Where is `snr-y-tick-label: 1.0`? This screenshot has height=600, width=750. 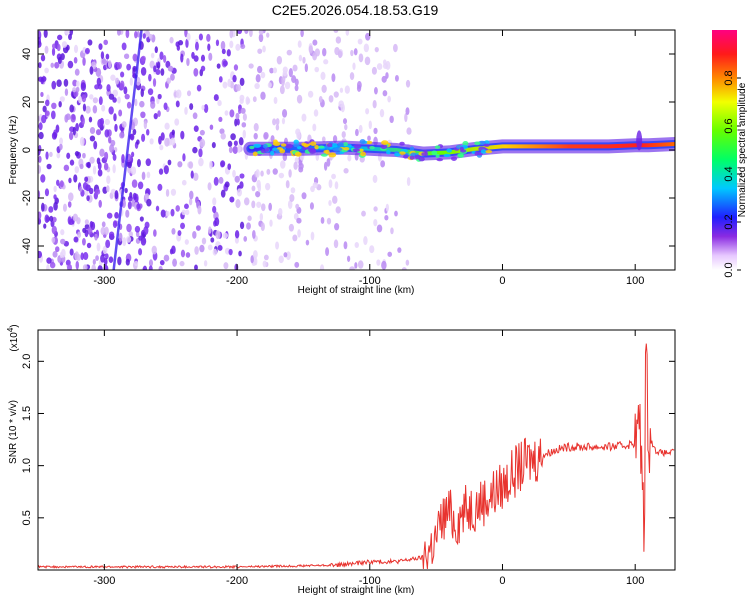 snr-y-tick-label: 1.0 is located at coordinates (27, 465).